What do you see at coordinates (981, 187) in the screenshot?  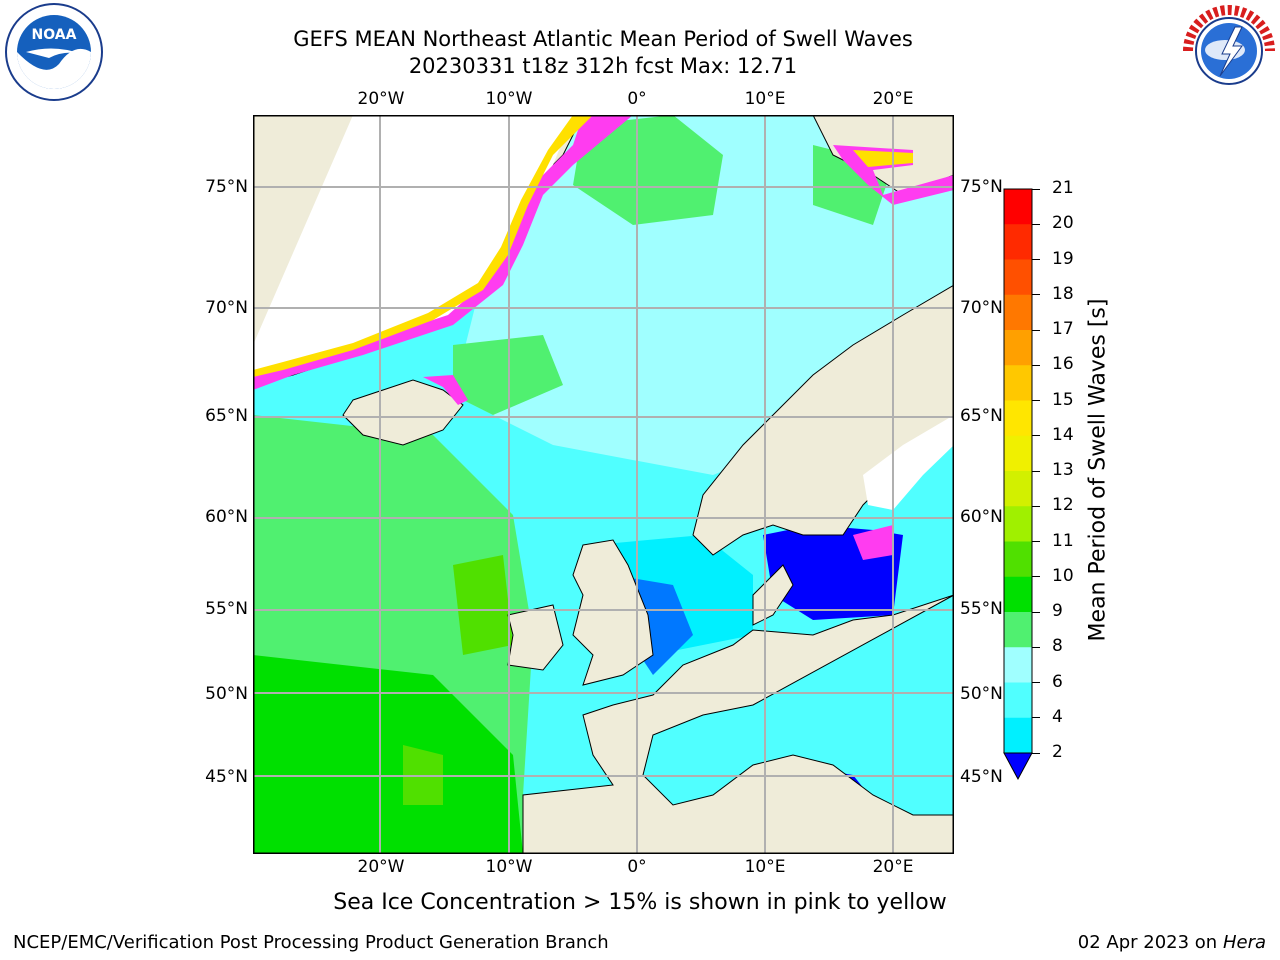 I see `lat-label-right-75n: 75°N` at bounding box center [981, 187].